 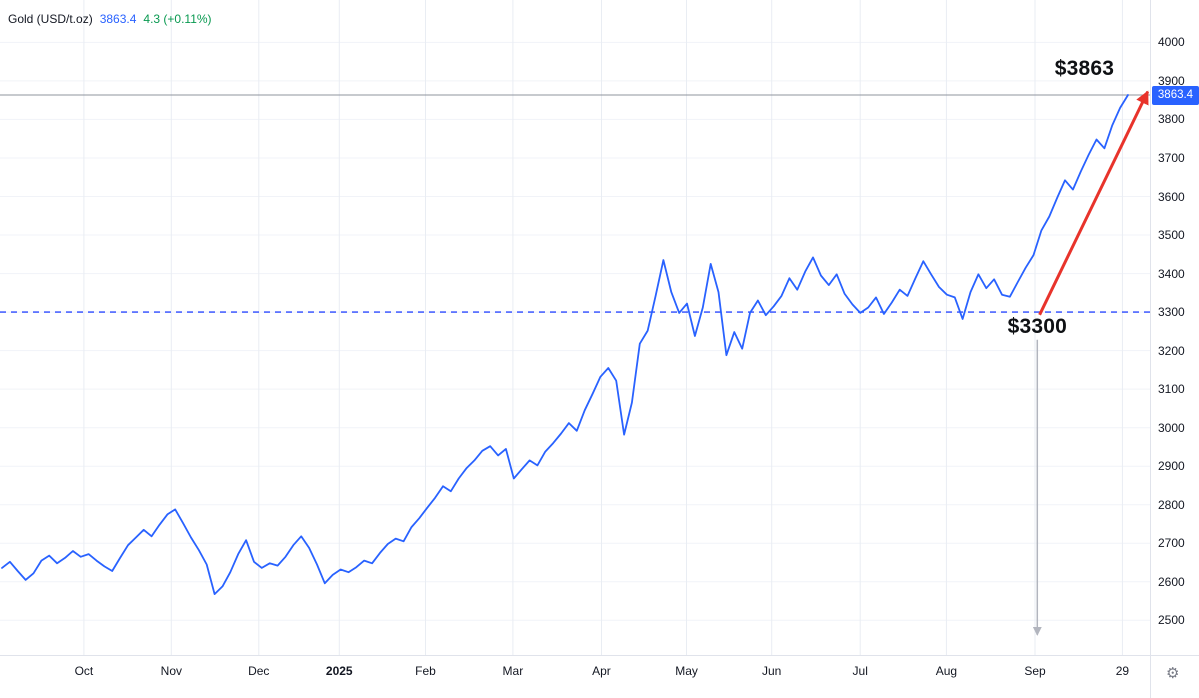 What do you see at coordinates (771, 671) in the screenshot?
I see `time-axis-label: Jun` at bounding box center [771, 671].